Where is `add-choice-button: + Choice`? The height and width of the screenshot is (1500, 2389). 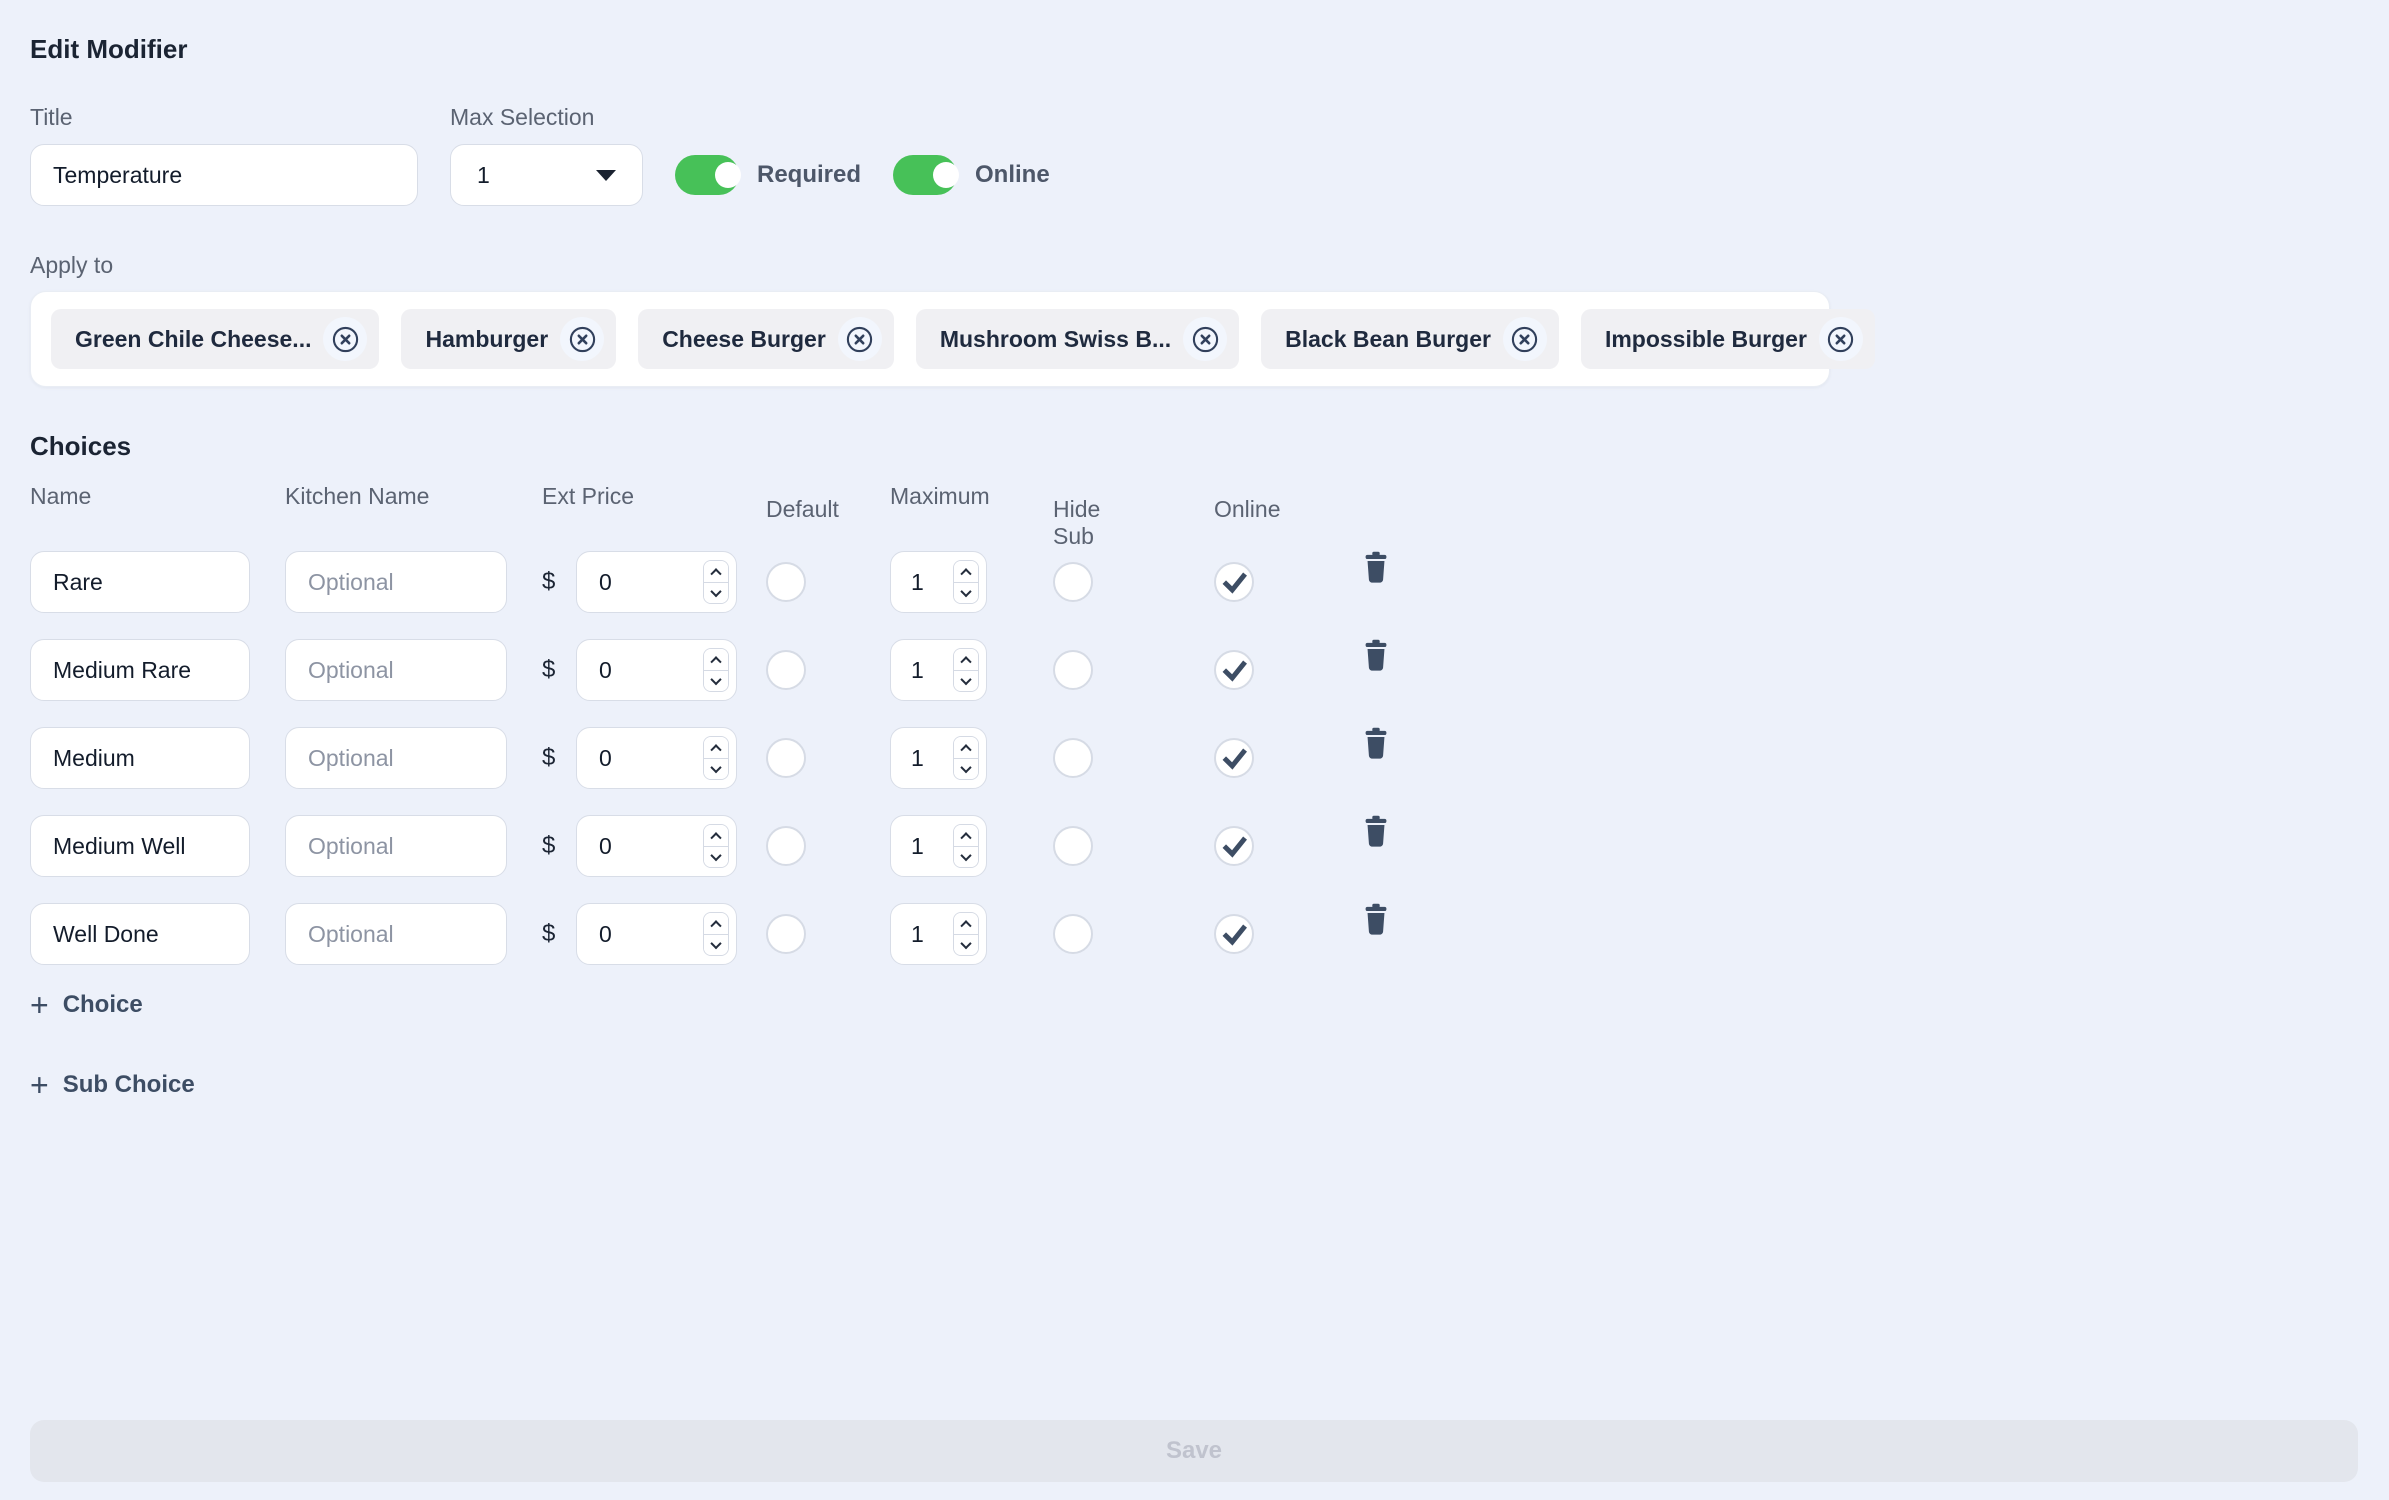 add-choice-button: + Choice is located at coordinates (86, 1005).